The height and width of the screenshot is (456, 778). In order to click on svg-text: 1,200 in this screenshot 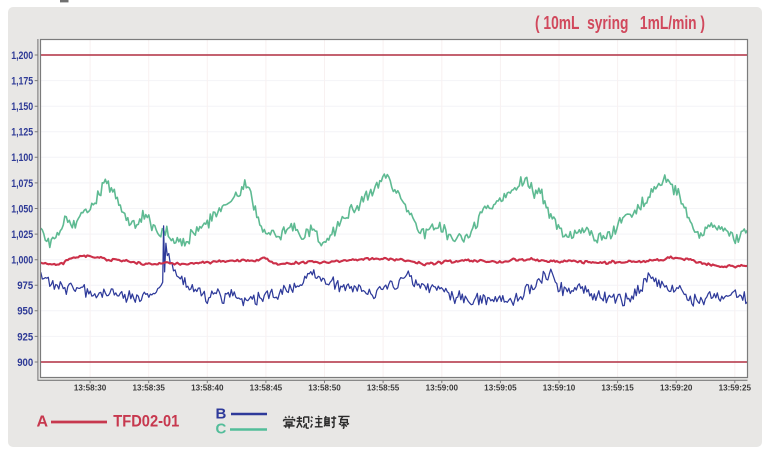, I will do `click(22, 56)`.